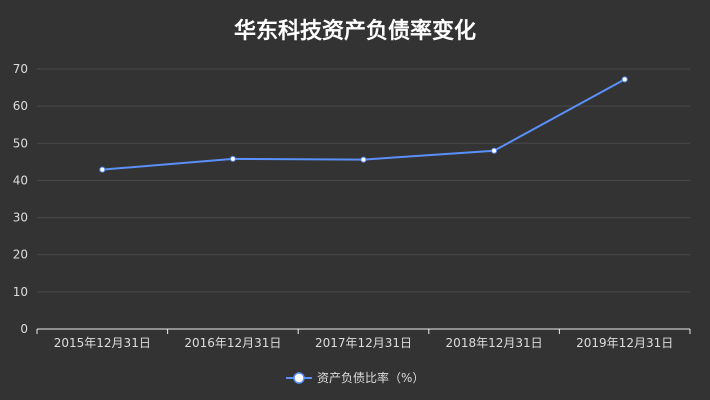  What do you see at coordinates (20, 143) in the screenshot?
I see `y-tick-label: 50` at bounding box center [20, 143].